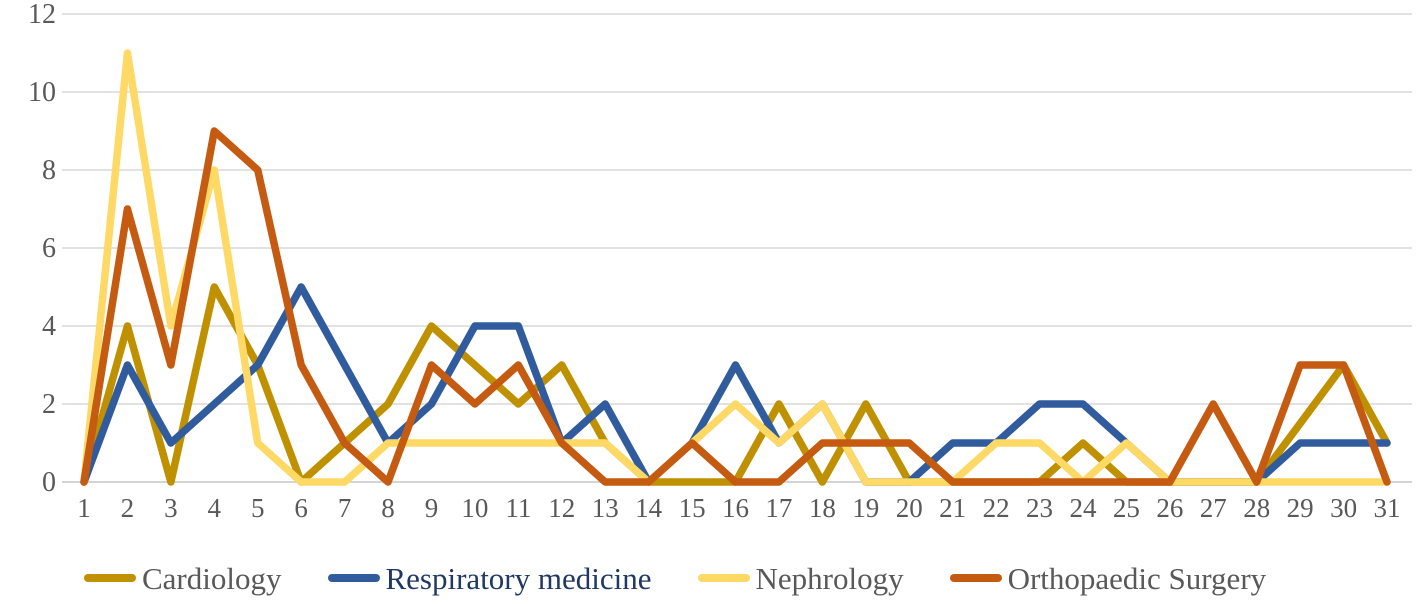 The height and width of the screenshot is (604, 1416). What do you see at coordinates (829, 578) in the screenshot?
I see `legend-label-nephrology: Nephrology` at bounding box center [829, 578].